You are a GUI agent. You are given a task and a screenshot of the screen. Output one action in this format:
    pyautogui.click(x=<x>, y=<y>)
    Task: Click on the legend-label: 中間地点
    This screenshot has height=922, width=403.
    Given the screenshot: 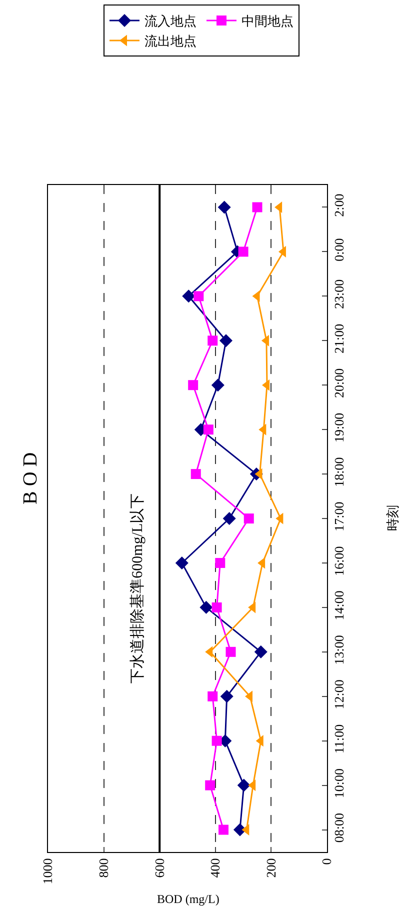 What is the action you would take?
    pyautogui.click(x=268, y=21)
    